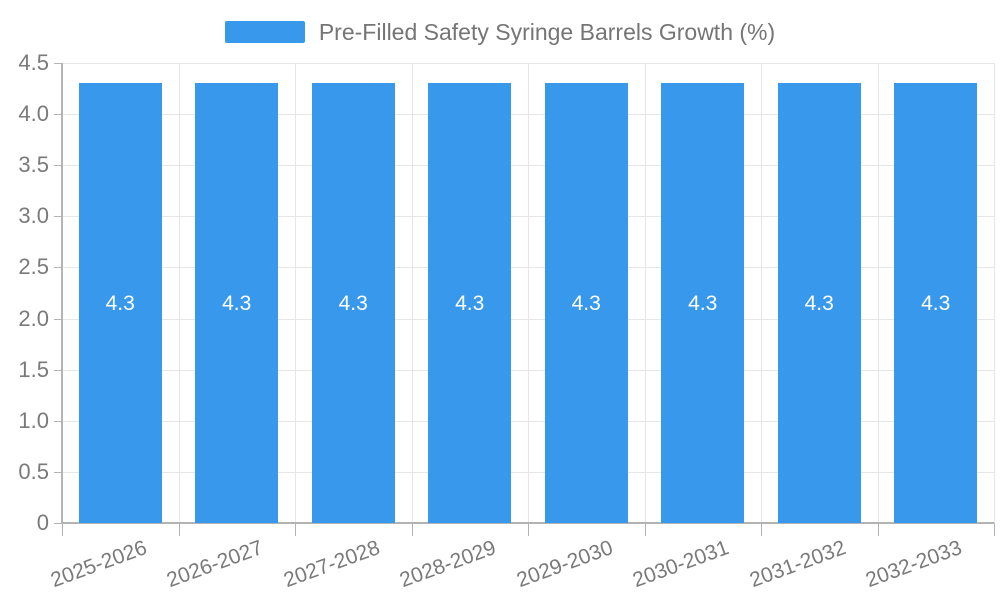 The height and width of the screenshot is (600, 1000). What do you see at coordinates (62, 293) in the screenshot?
I see `y-axis-line` at bounding box center [62, 293].